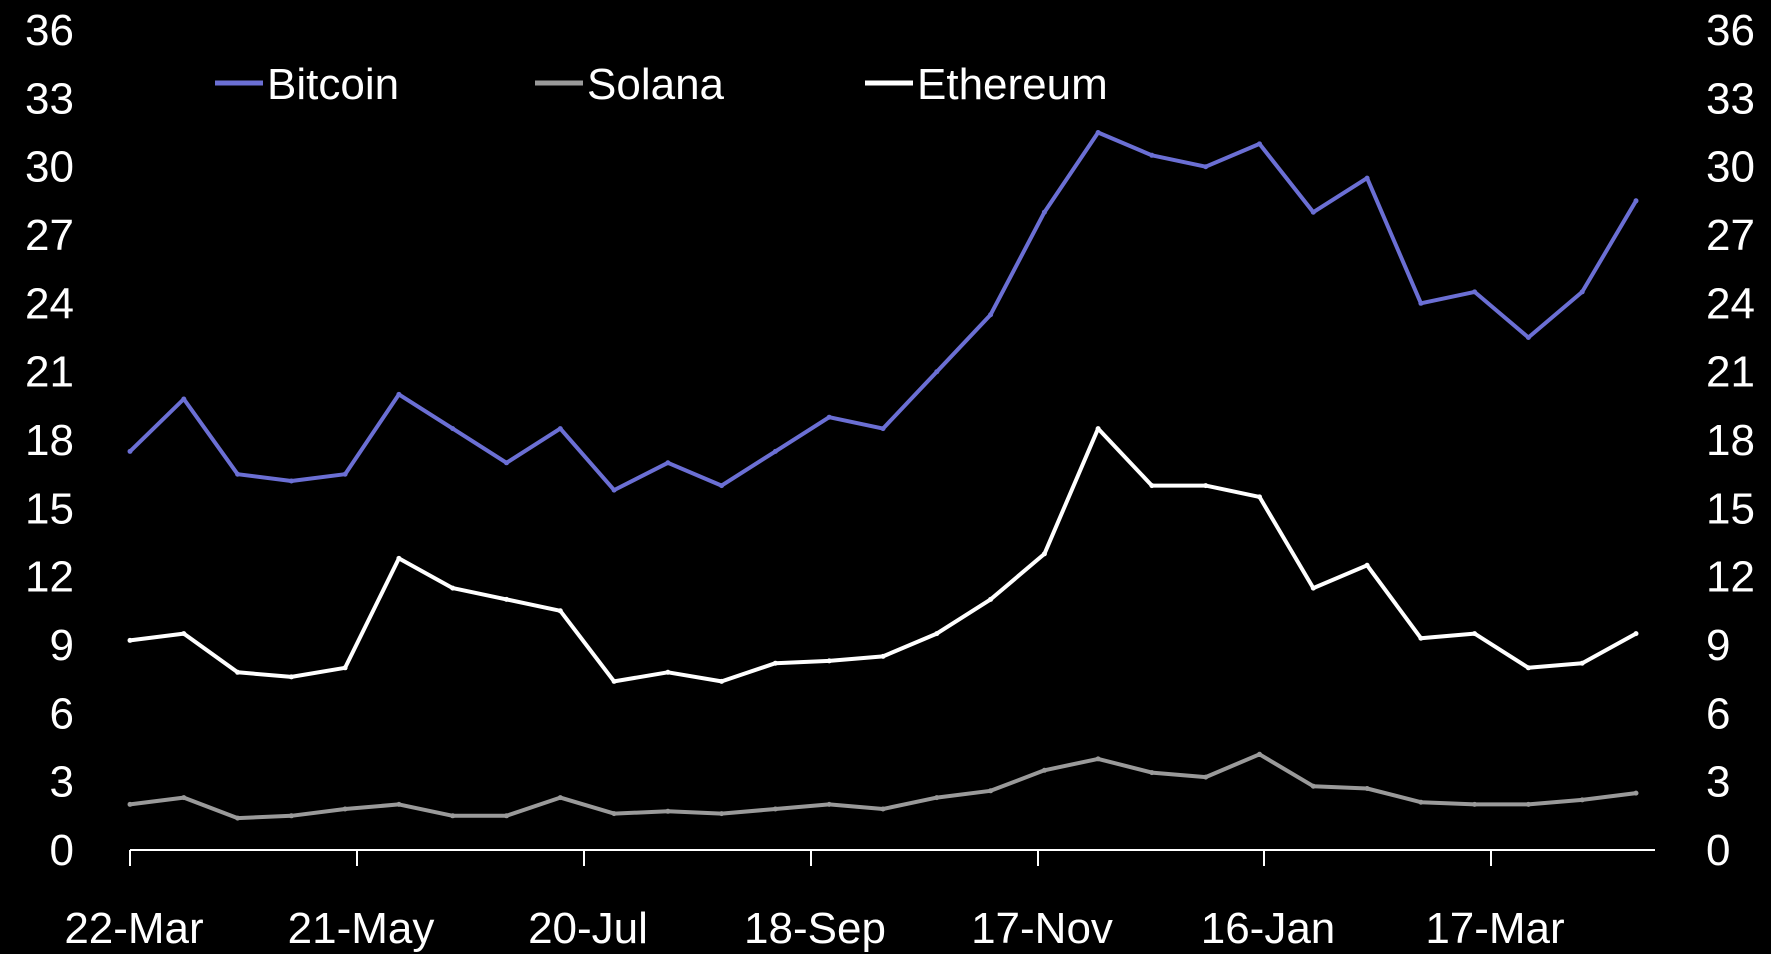 This screenshot has width=1771, height=954. I want to click on y-tick-label-right: 24, so click(1730, 303).